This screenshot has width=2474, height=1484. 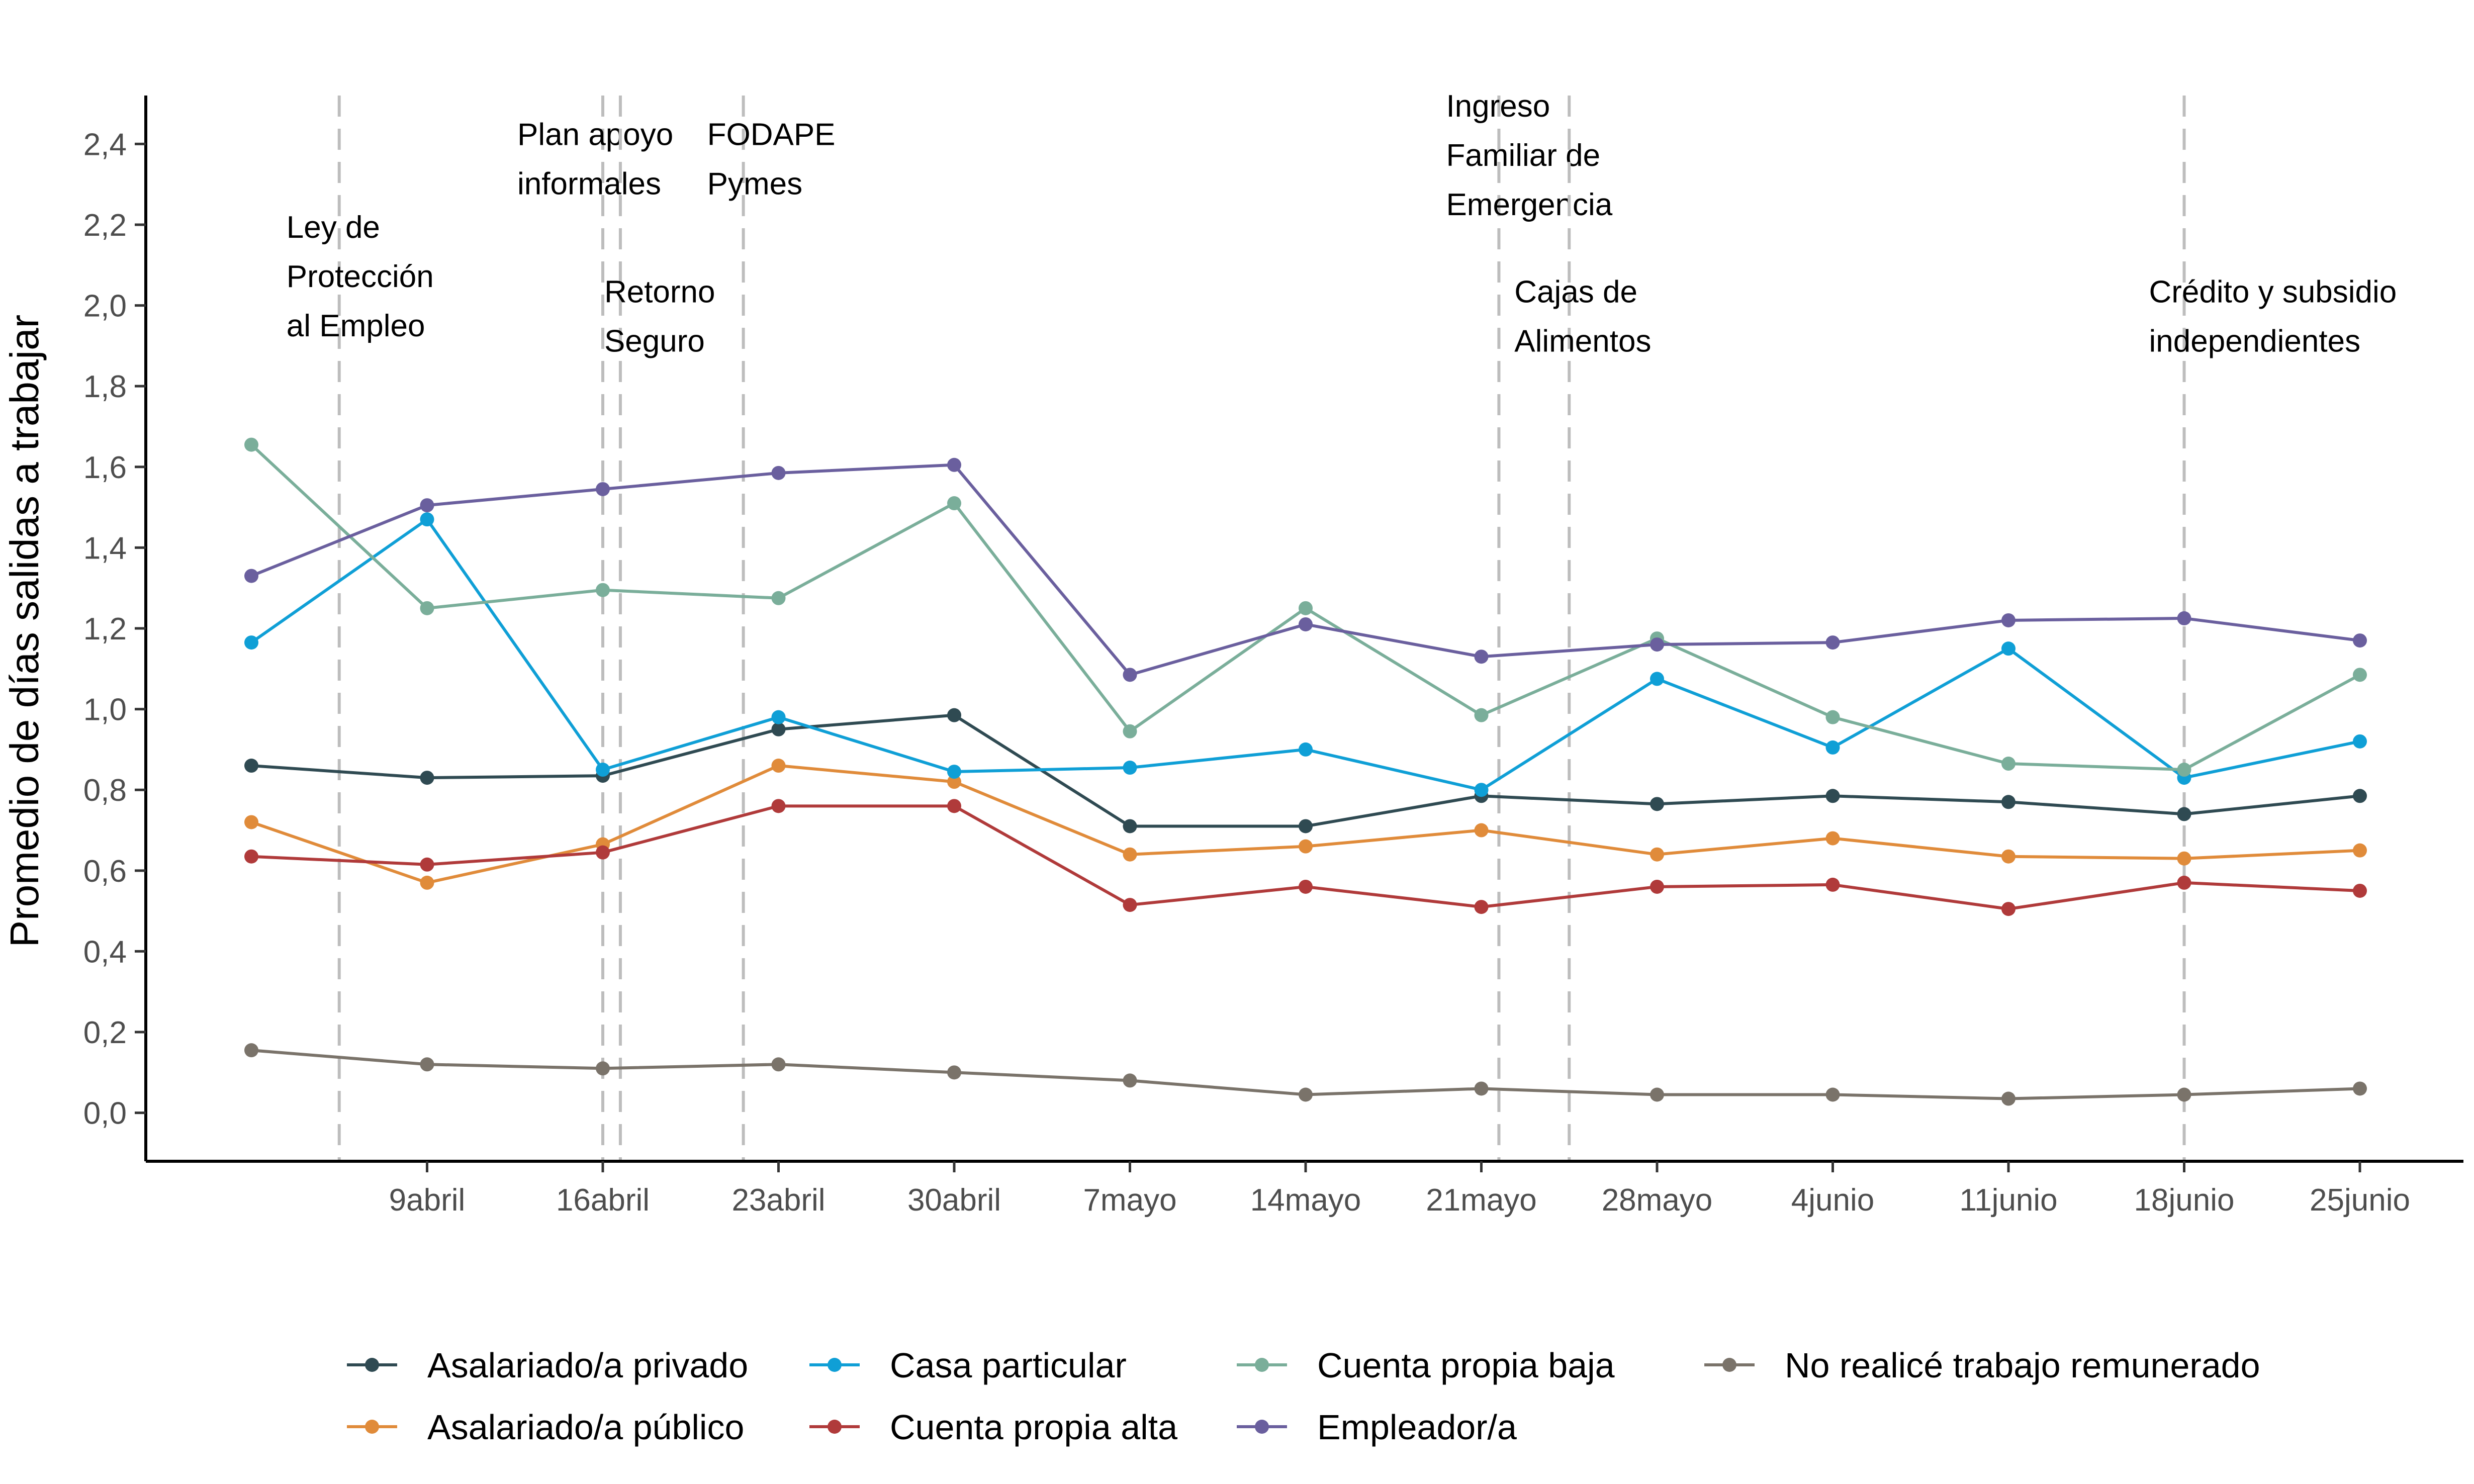 What do you see at coordinates (2273, 292) in the screenshot?
I see `annotation-line-text: Crédito y subsidio` at bounding box center [2273, 292].